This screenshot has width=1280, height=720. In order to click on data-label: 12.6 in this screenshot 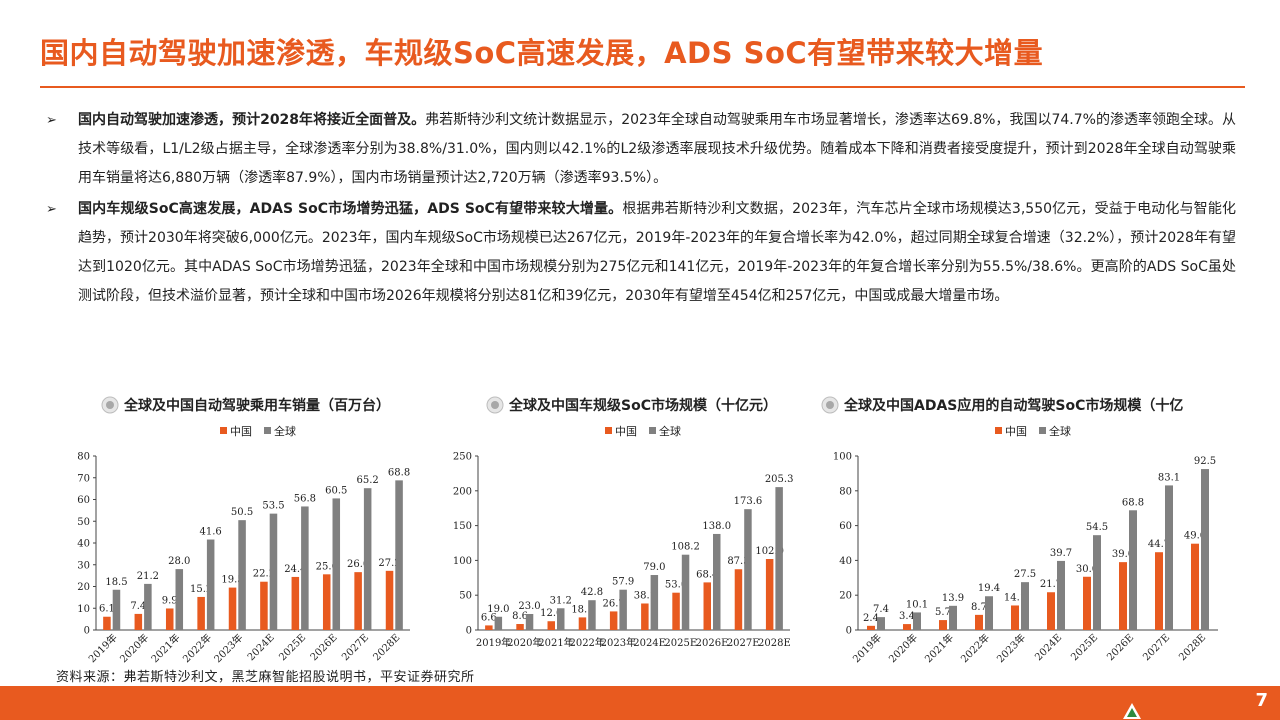, I will do `click(551, 613)`.